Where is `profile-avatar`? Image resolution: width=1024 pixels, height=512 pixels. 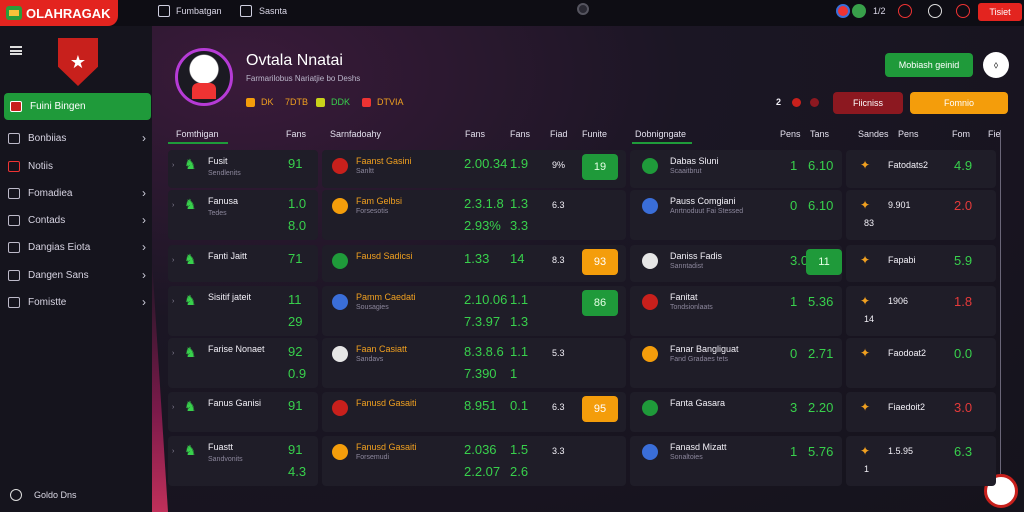 profile-avatar is located at coordinates (204, 77).